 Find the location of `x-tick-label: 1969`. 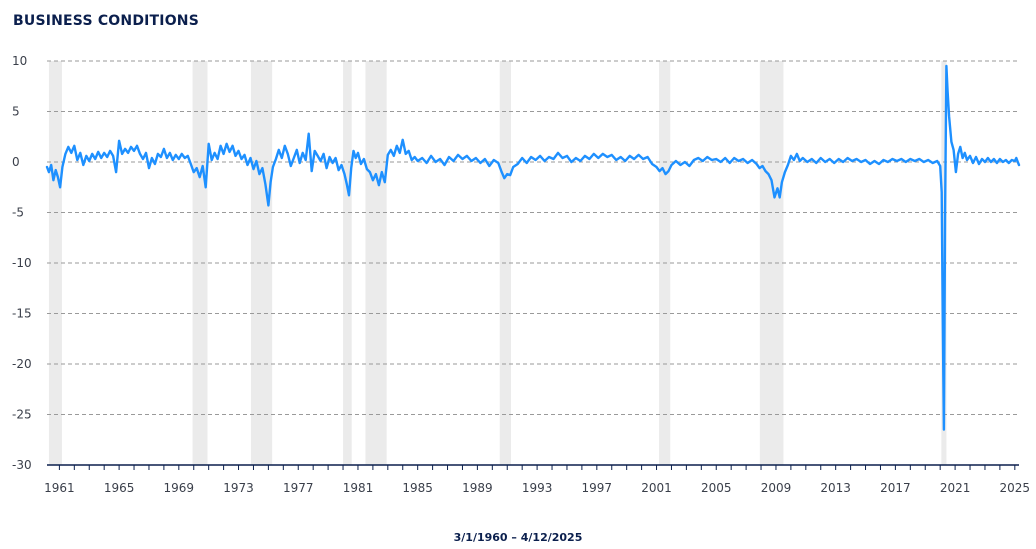

x-tick-label: 1969 is located at coordinates (179, 488).